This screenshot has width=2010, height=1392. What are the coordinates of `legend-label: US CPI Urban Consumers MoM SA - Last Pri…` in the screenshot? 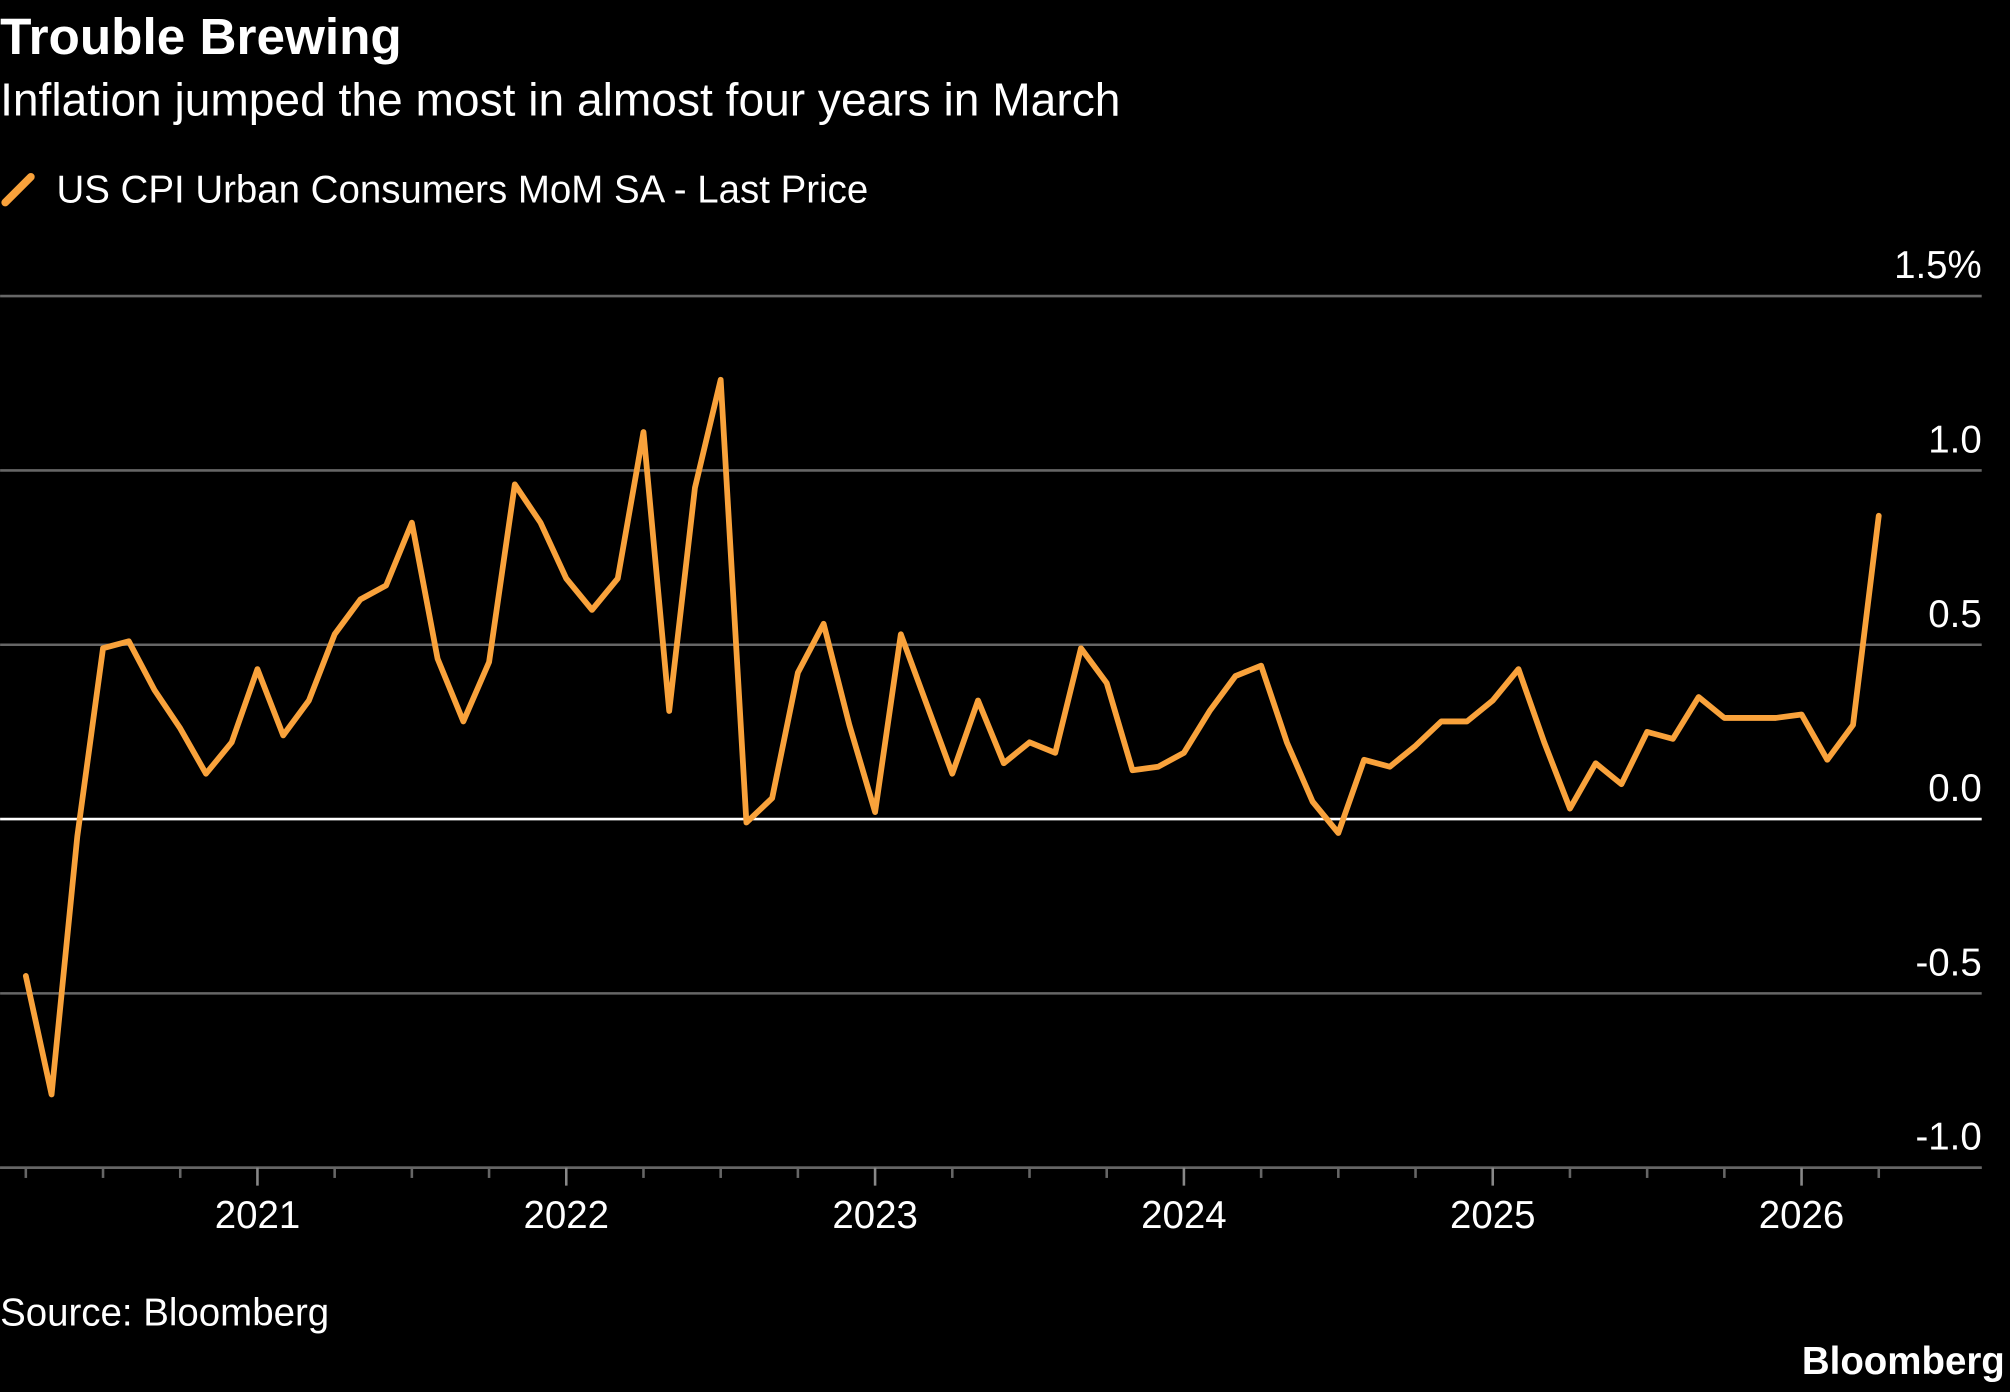 It's located at (462, 190).